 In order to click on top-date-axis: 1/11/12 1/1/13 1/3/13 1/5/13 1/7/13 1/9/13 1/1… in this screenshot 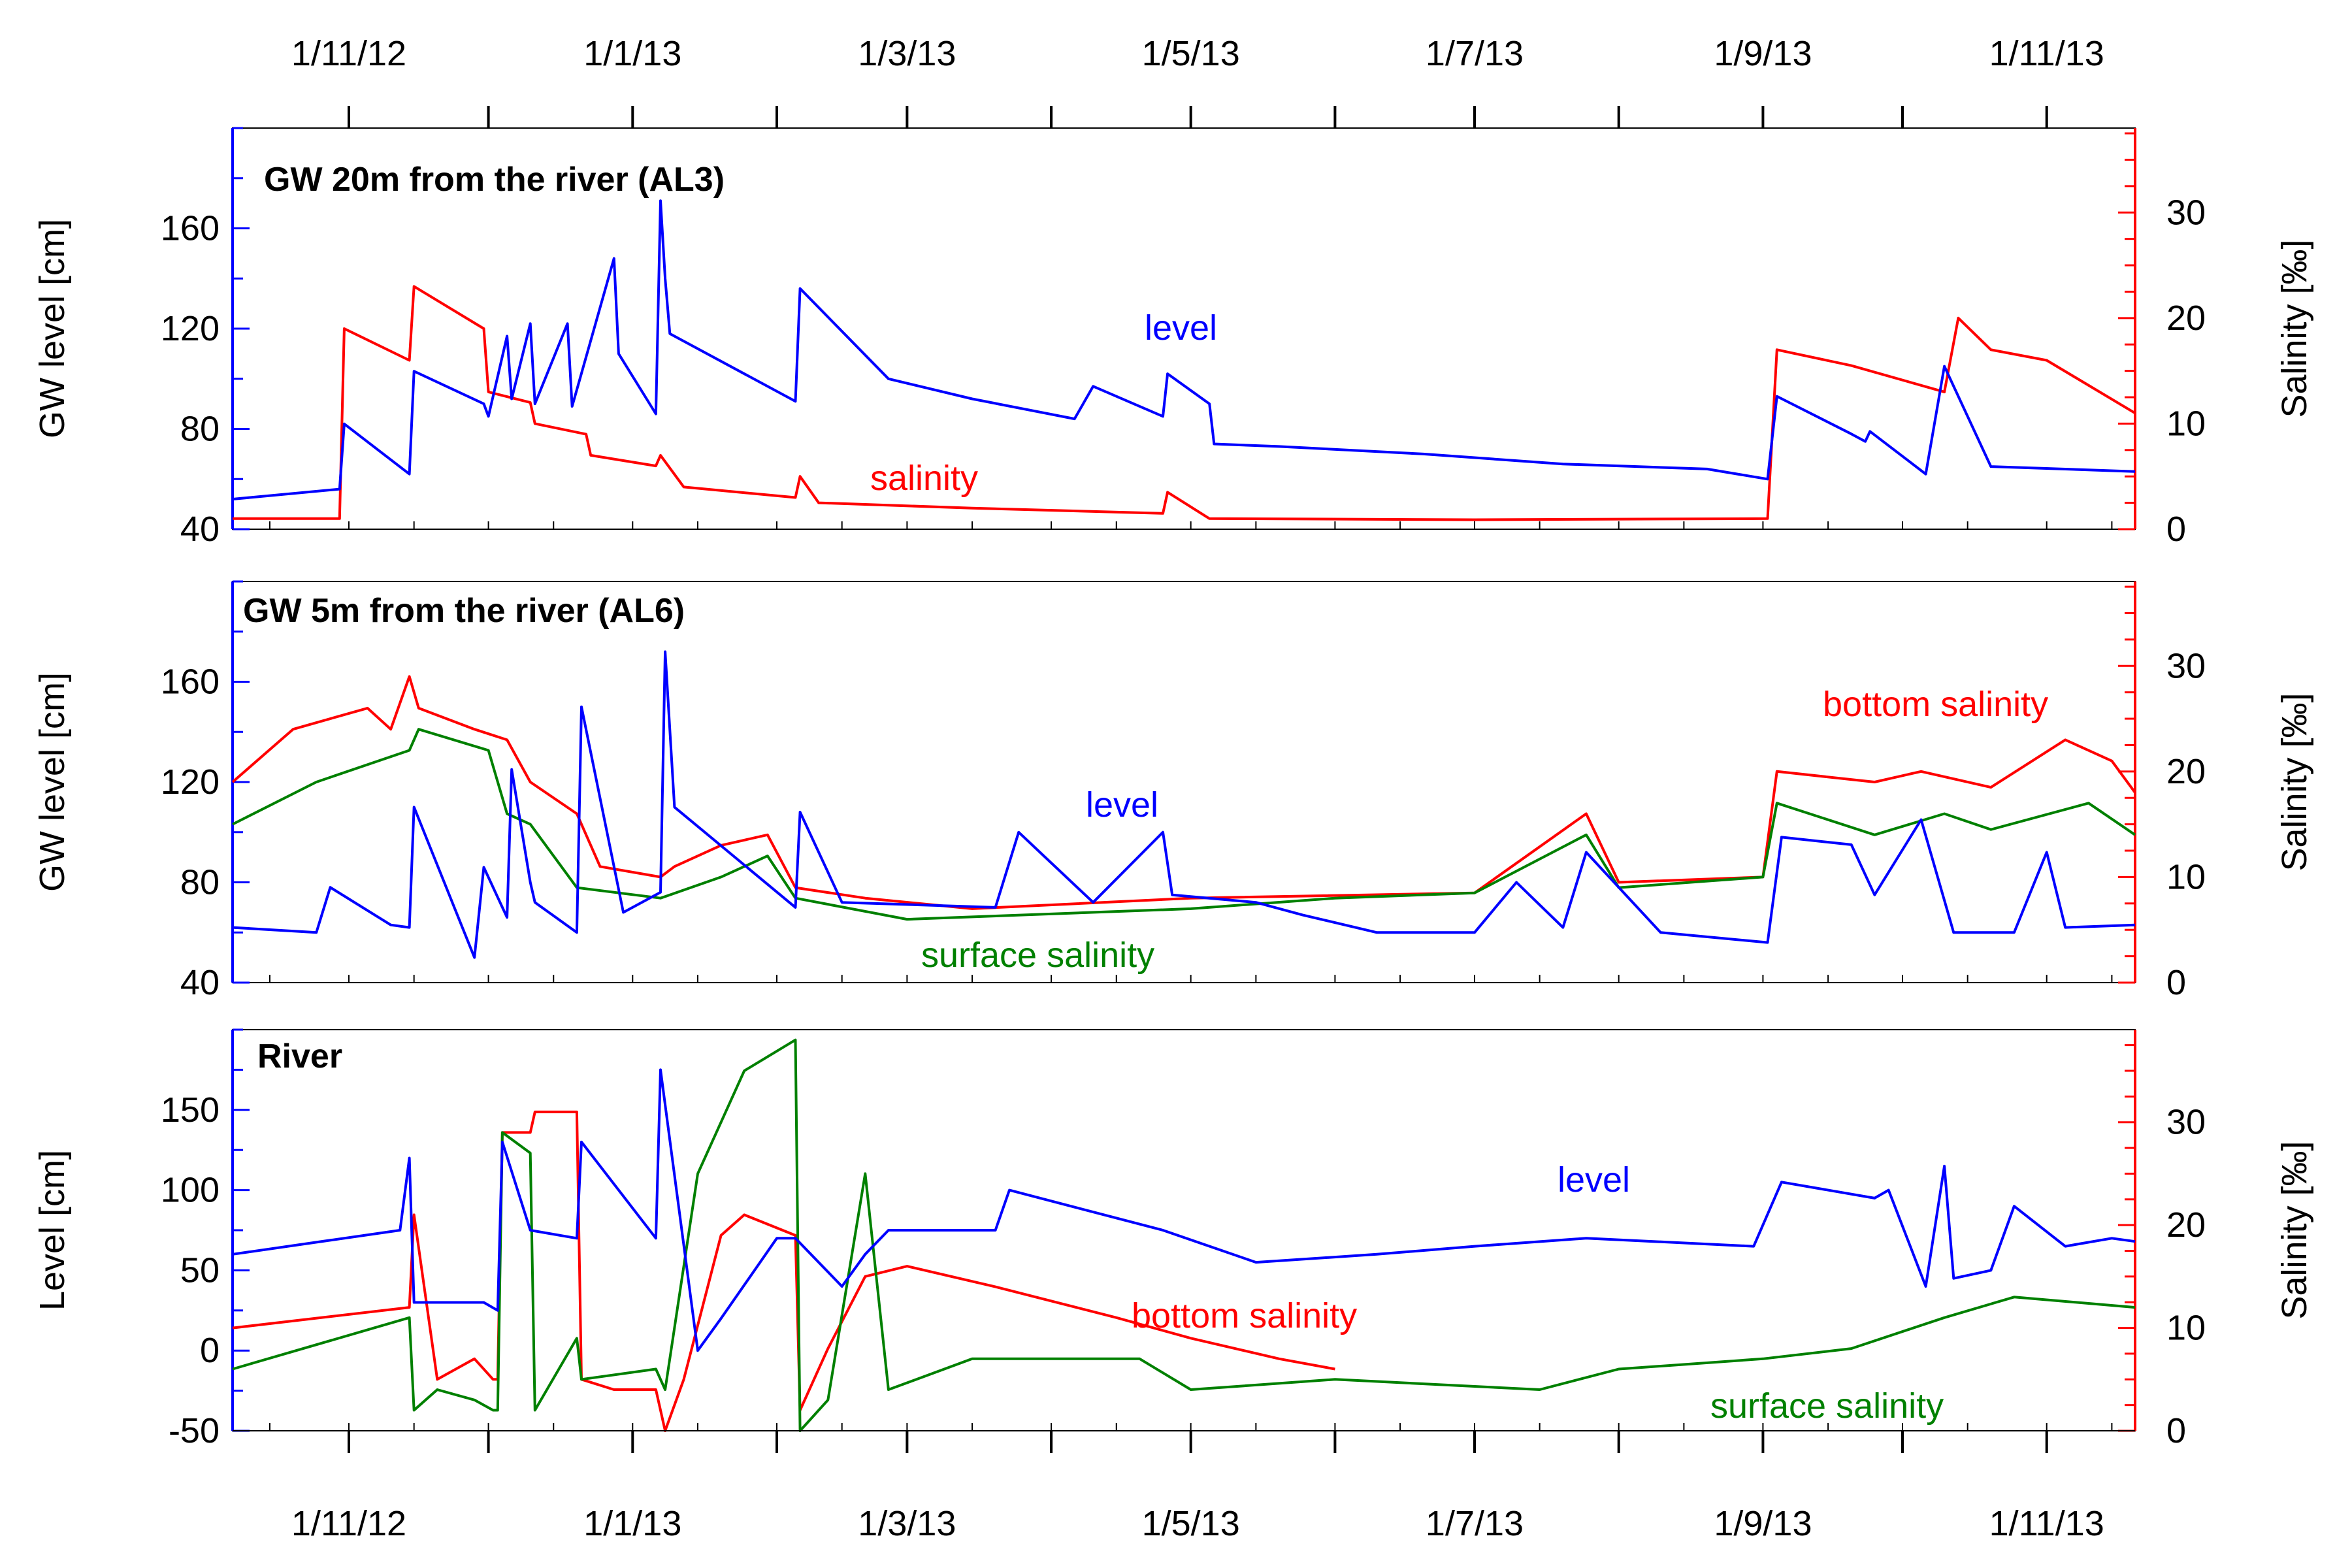, I will do `click(1184, 81)`.